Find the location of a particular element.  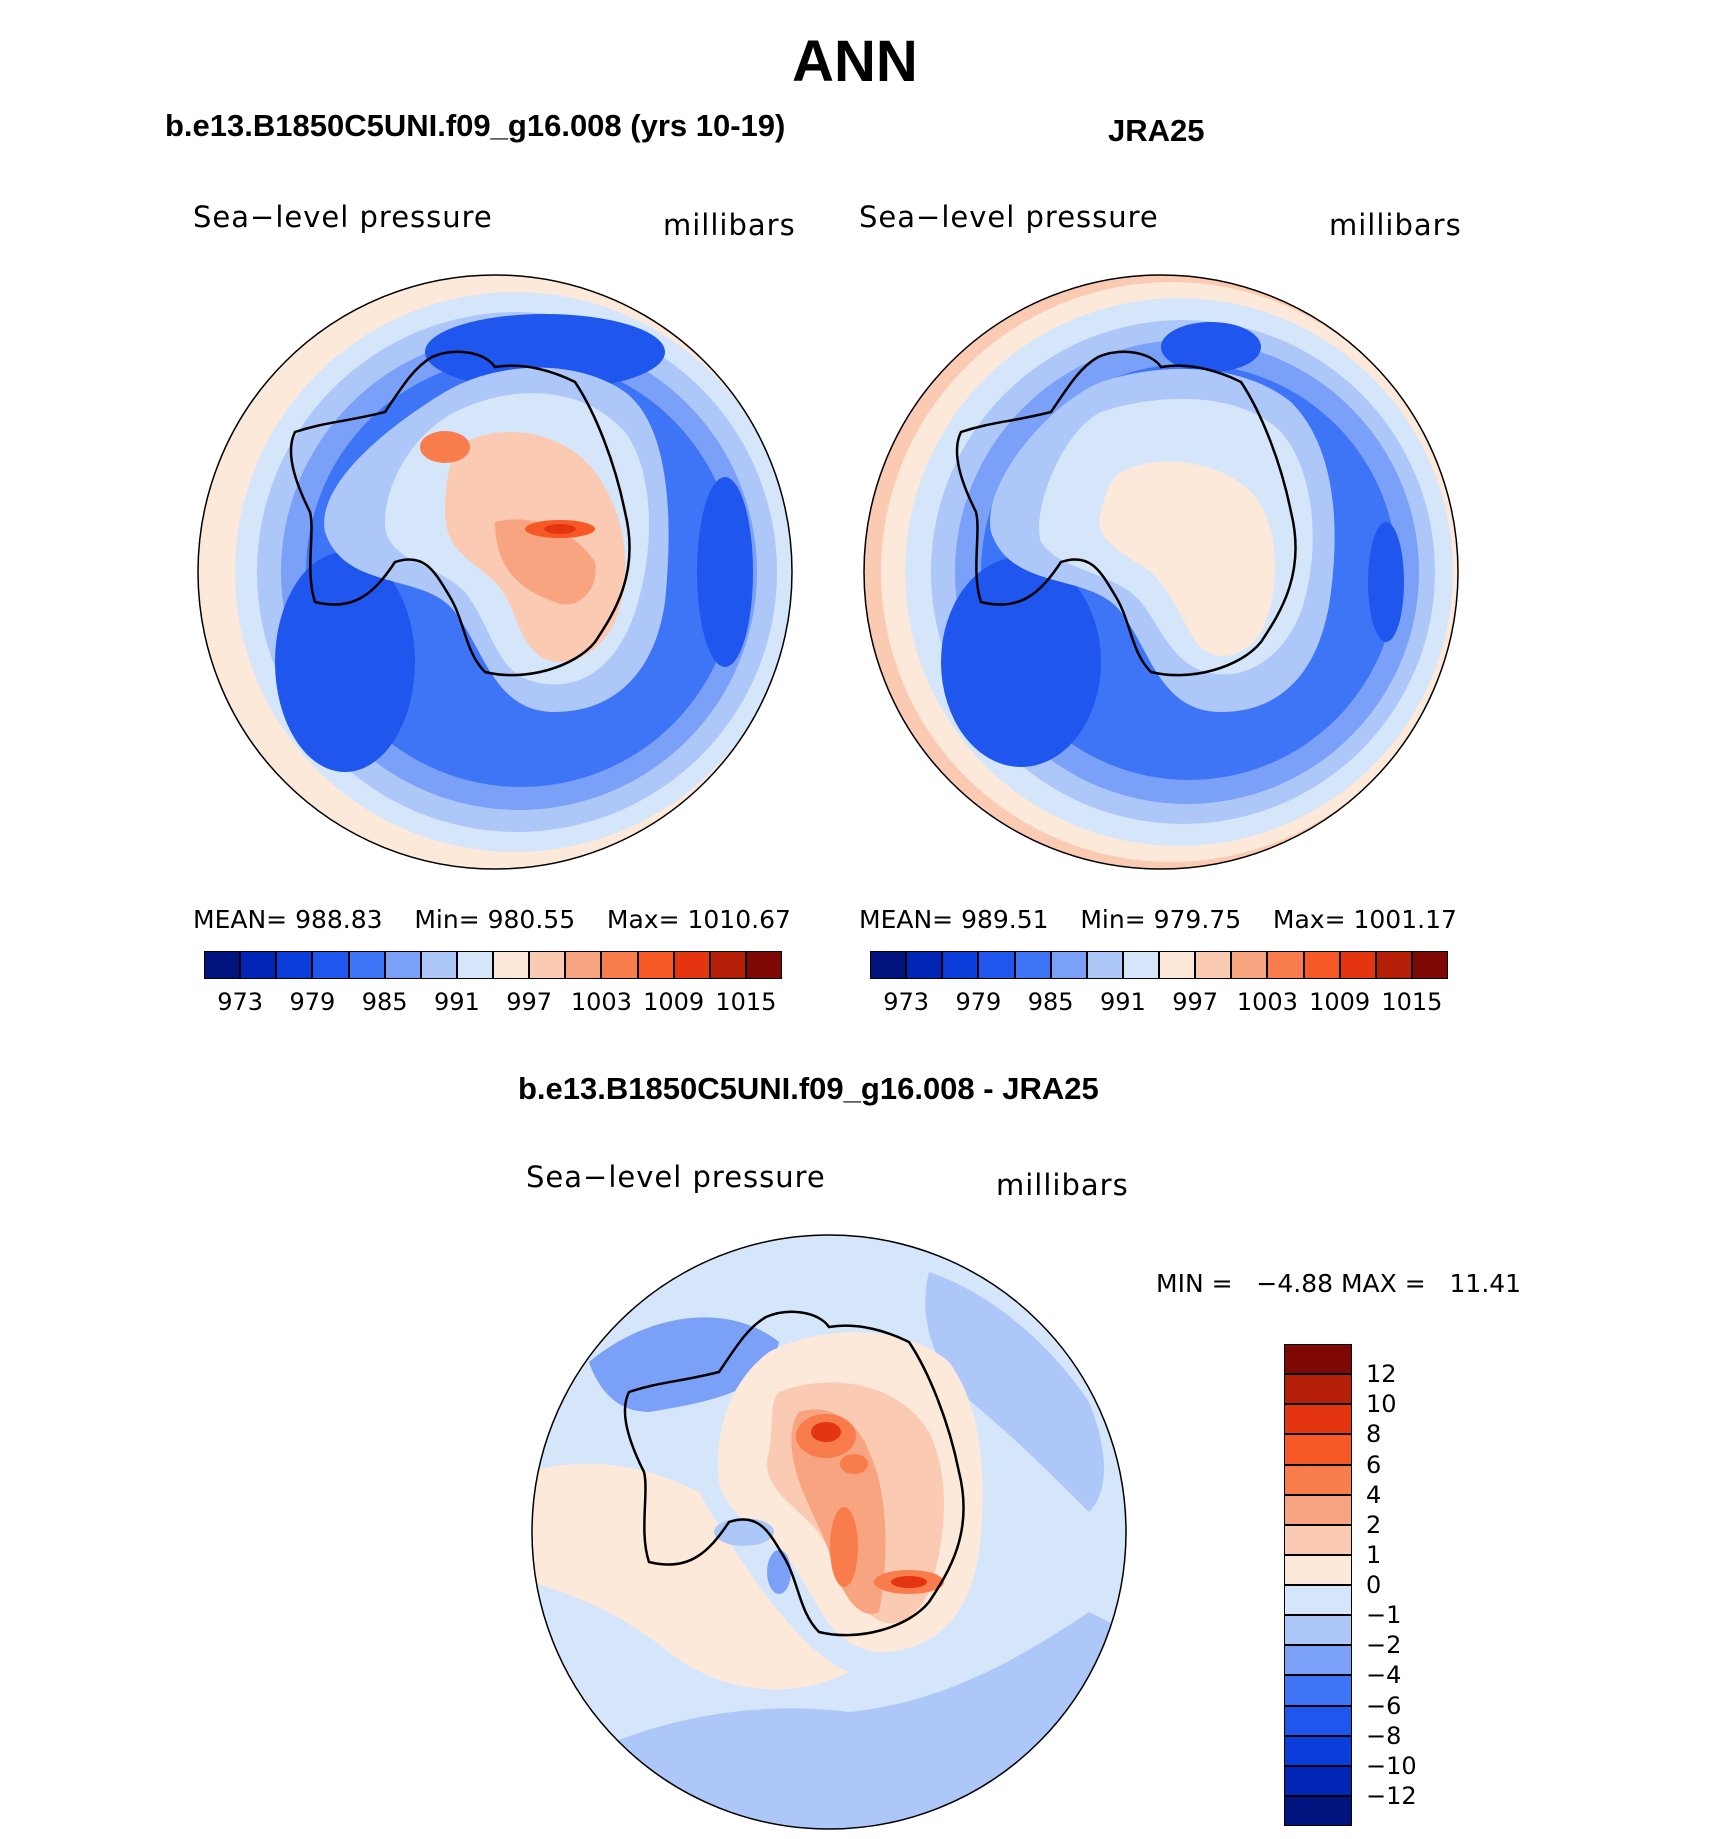

obs-variable-label: Sea−level pressure is located at coordinates (1009, 217).